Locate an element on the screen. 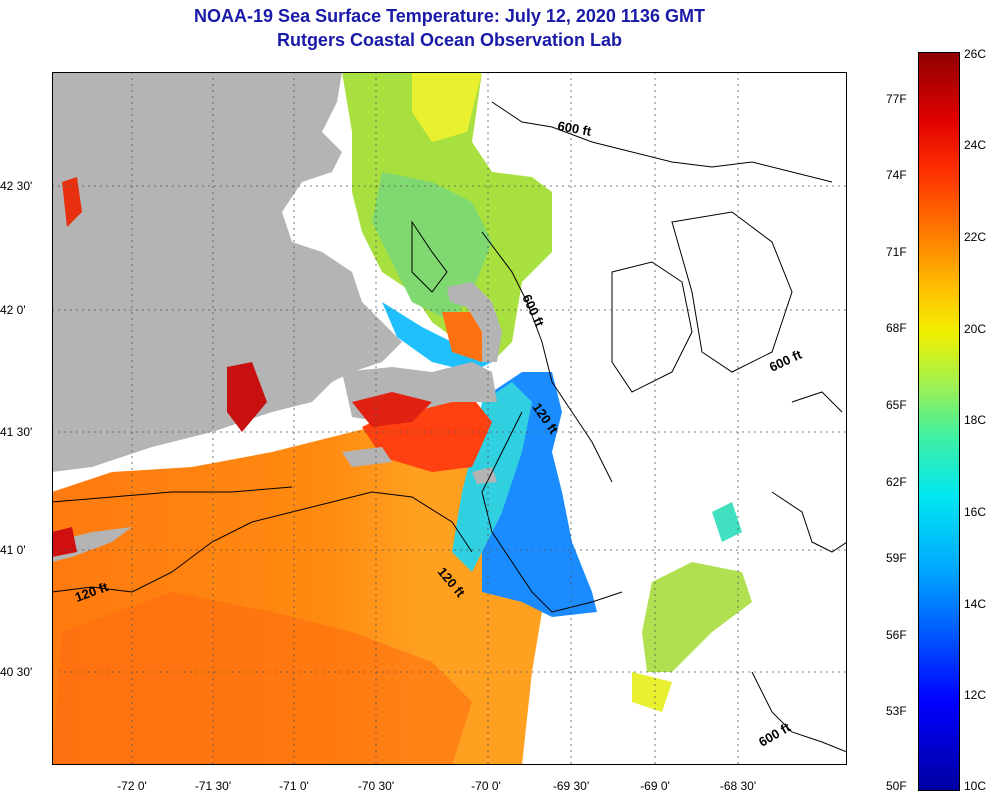 Image resolution: width=1000 pixels, height=802 pixels. lon-label-69-0: -69 0' is located at coordinates (655, 786).